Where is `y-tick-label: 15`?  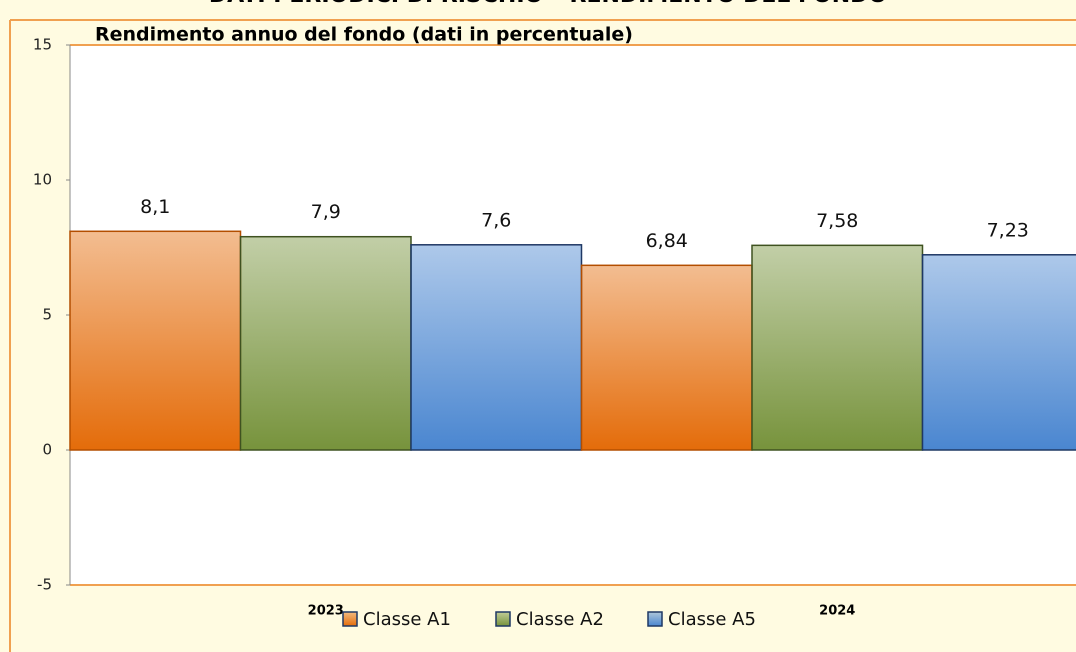
y-tick-label: 15 is located at coordinates (42, 45).